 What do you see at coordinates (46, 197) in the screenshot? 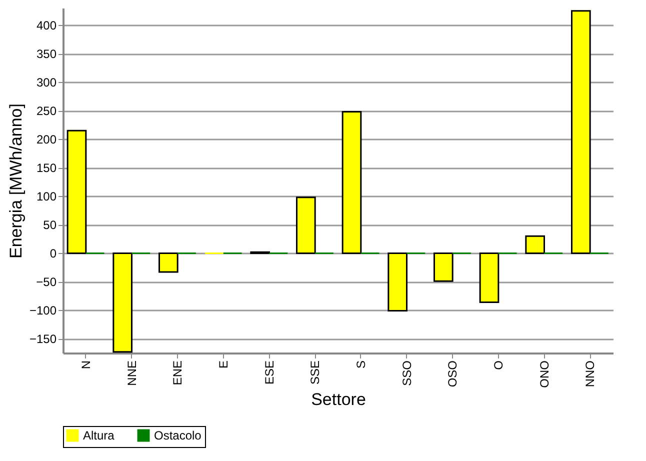
I see `y-tick-label: 100` at bounding box center [46, 197].